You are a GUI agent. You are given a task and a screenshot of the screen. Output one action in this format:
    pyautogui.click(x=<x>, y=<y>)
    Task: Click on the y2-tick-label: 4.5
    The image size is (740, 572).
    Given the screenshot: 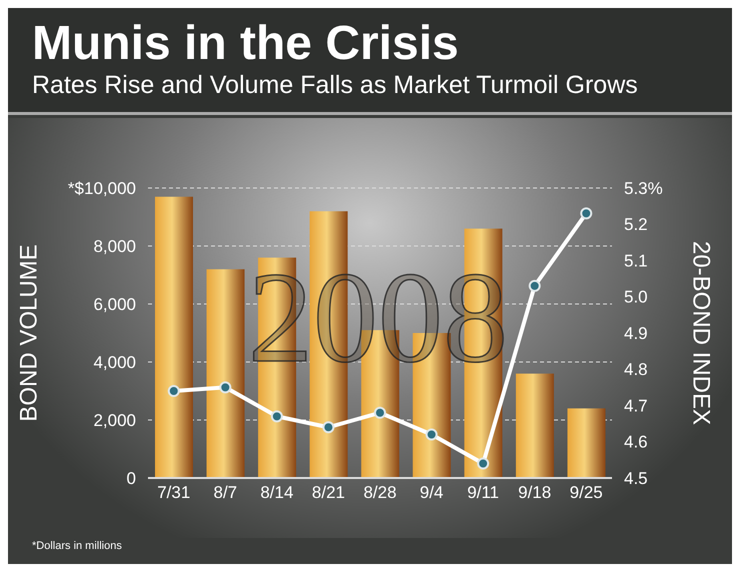 What is the action you would take?
    pyautogui.click(x=636, y=478)
    